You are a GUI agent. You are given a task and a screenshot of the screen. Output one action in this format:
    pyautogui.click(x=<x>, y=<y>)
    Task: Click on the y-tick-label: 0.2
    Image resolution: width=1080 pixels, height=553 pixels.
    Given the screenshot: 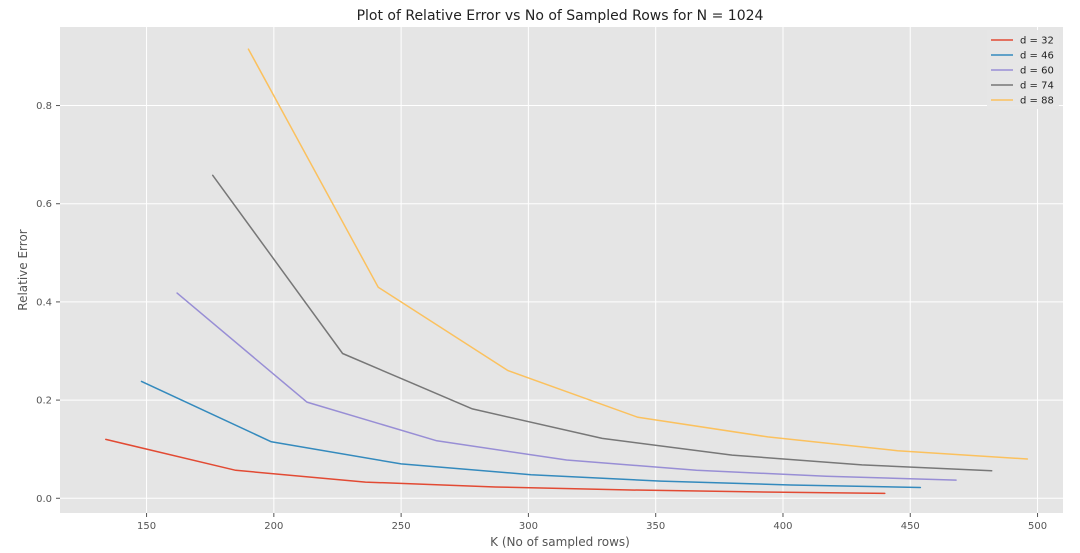 What is the action you would take?
    pyautogui.click(x=44, y=401)
    